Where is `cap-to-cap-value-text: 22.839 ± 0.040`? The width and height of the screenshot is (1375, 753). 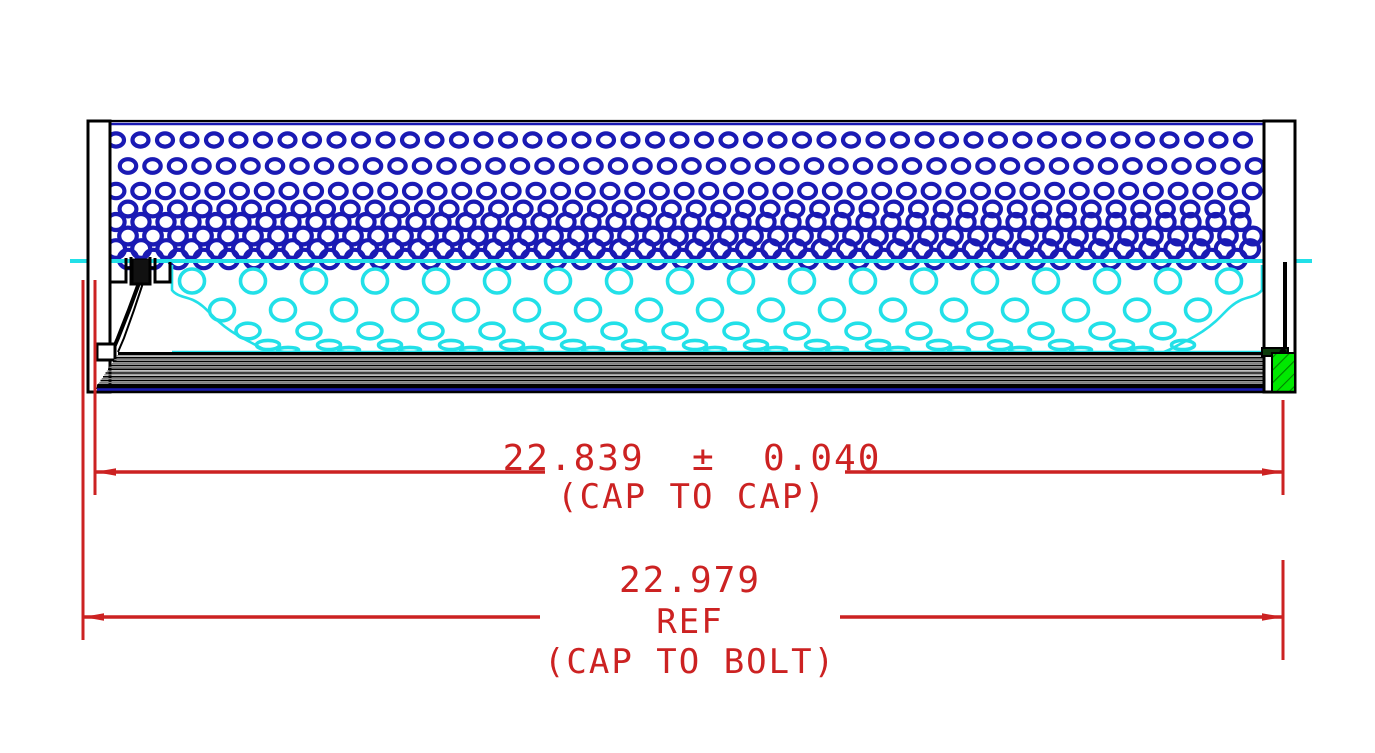
cap-to-cap-value-text: 22.839 ± 0.040 is located at coordinates (692, 458).